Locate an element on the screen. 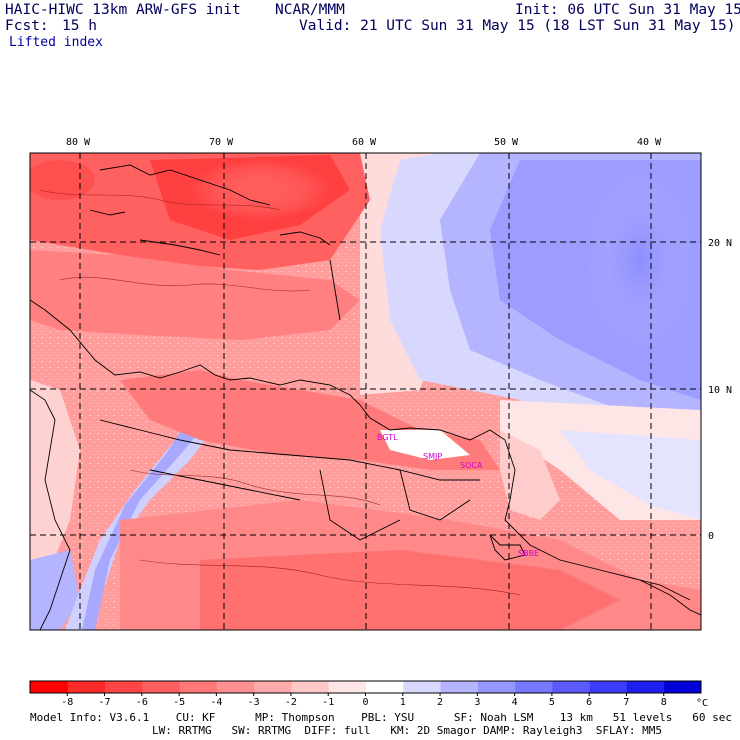 The width and height of the screenshot is (740, 740). field-name: Lifted index is located at coordinates (56, 42).